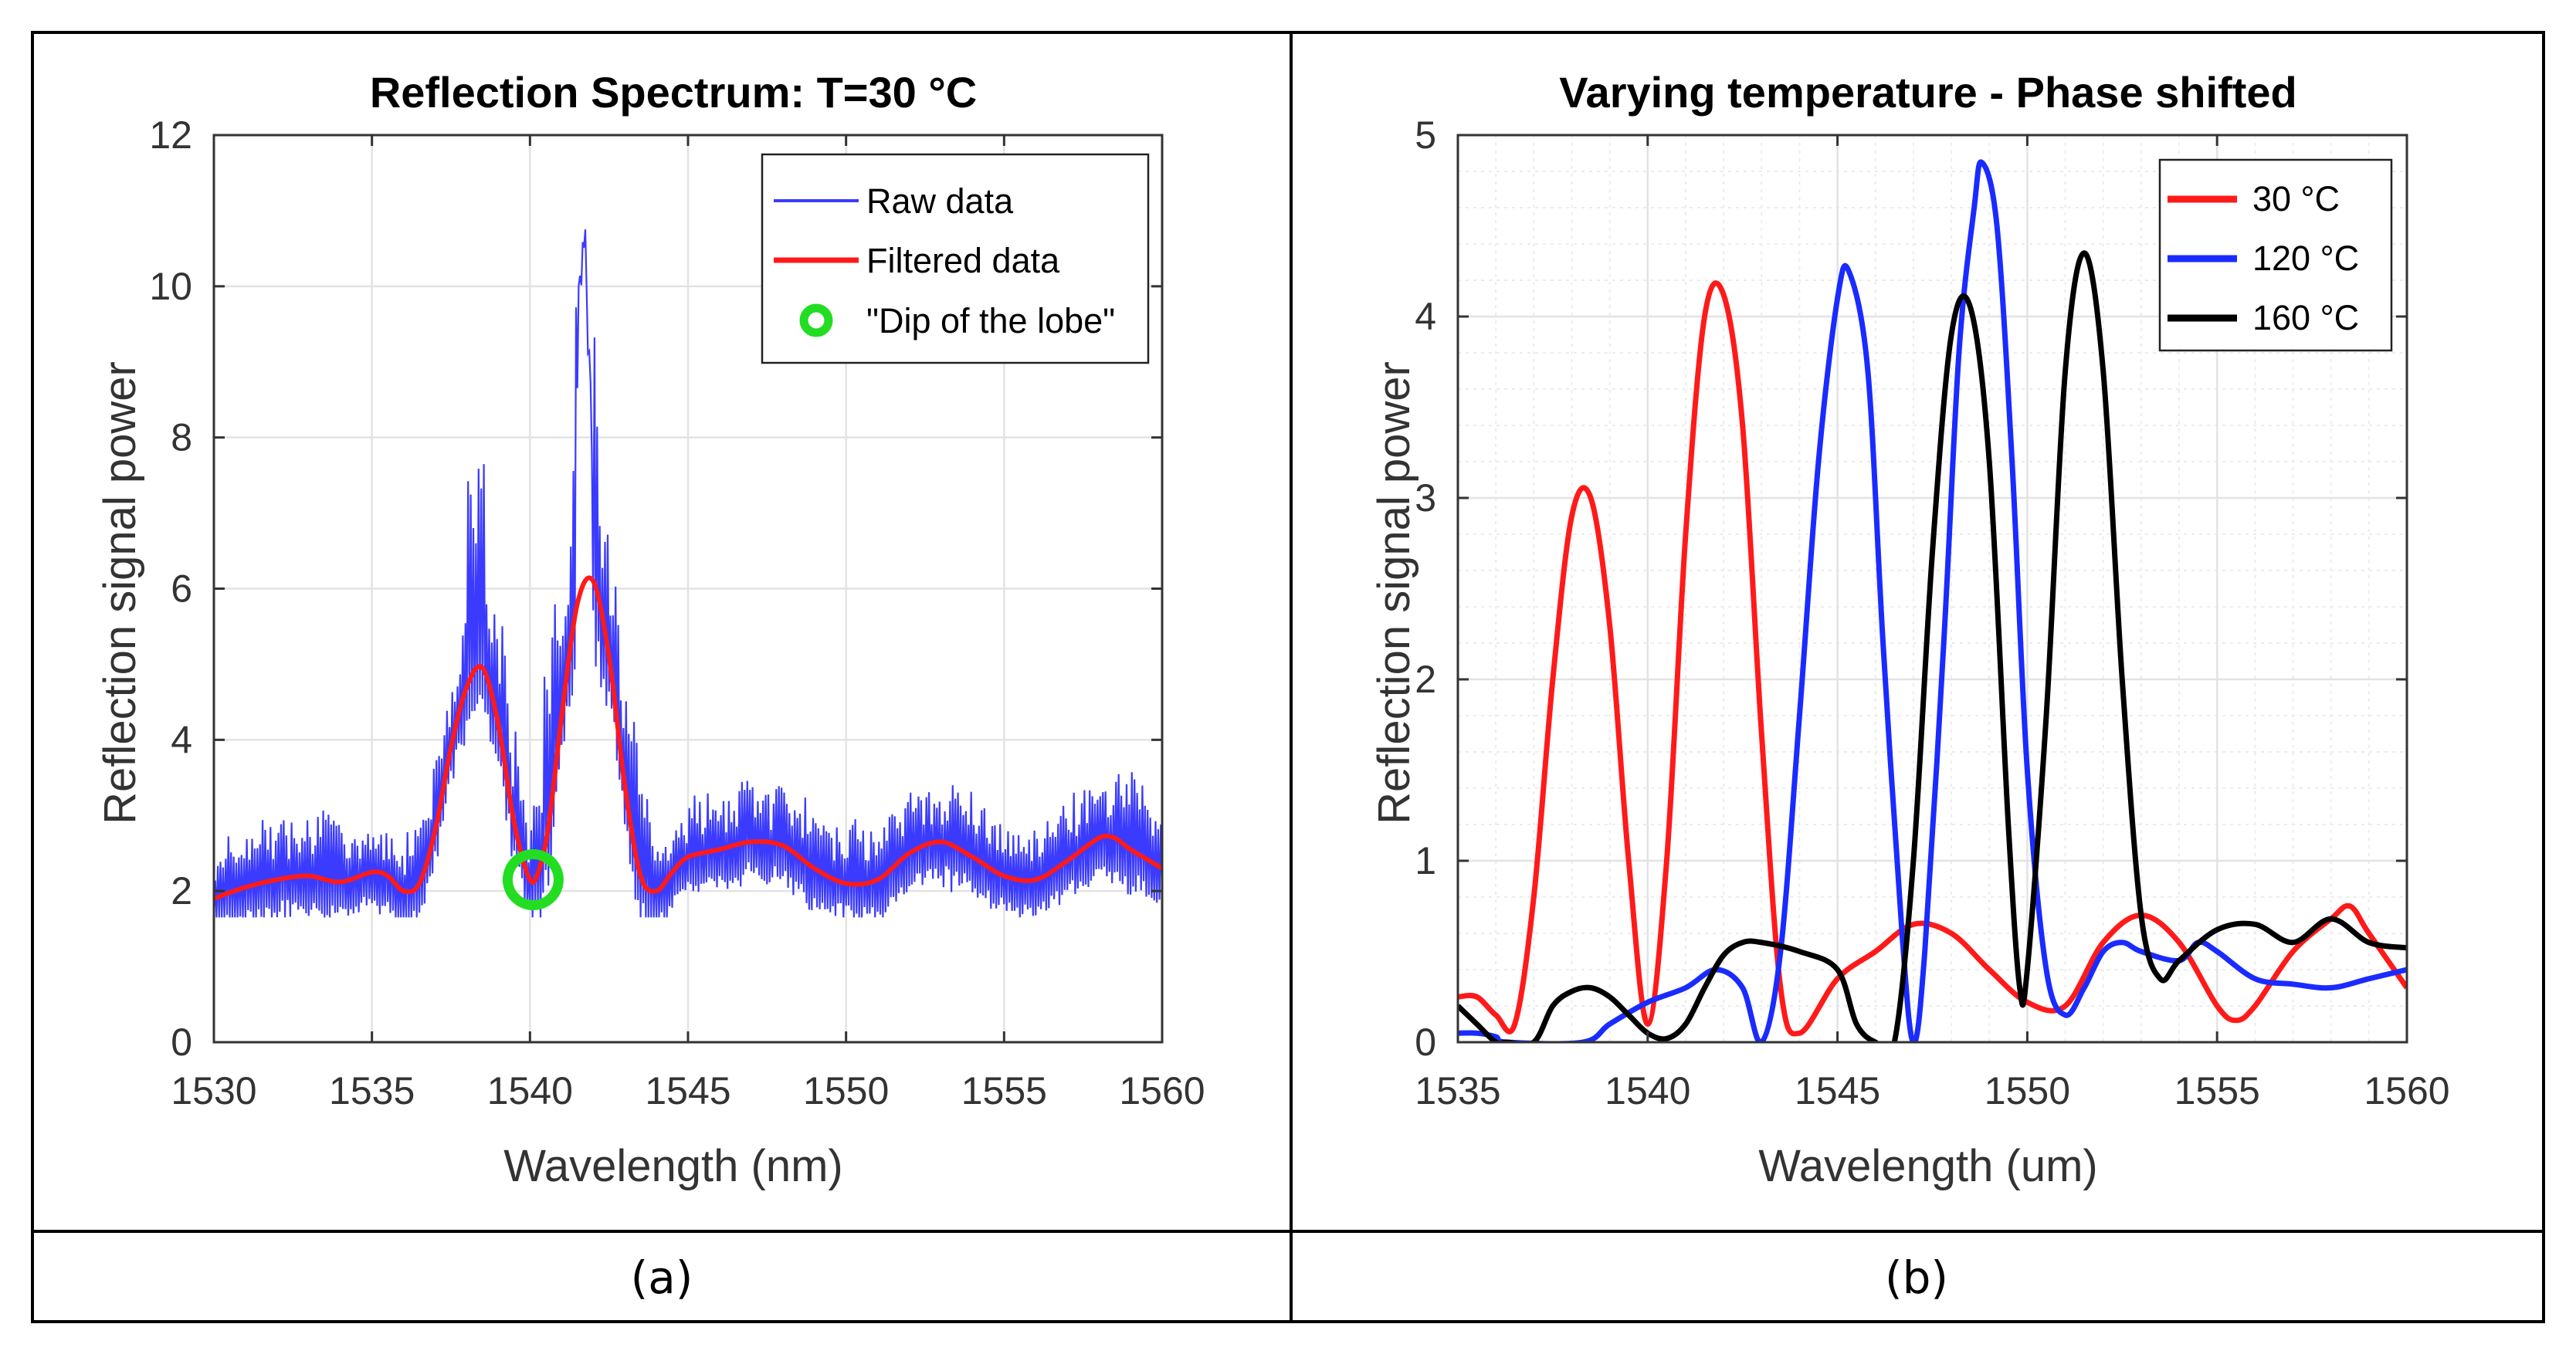 The image size is (2576, 1351). I want to click on legend-b-120-label: 120 °C, so click(2305, 258).